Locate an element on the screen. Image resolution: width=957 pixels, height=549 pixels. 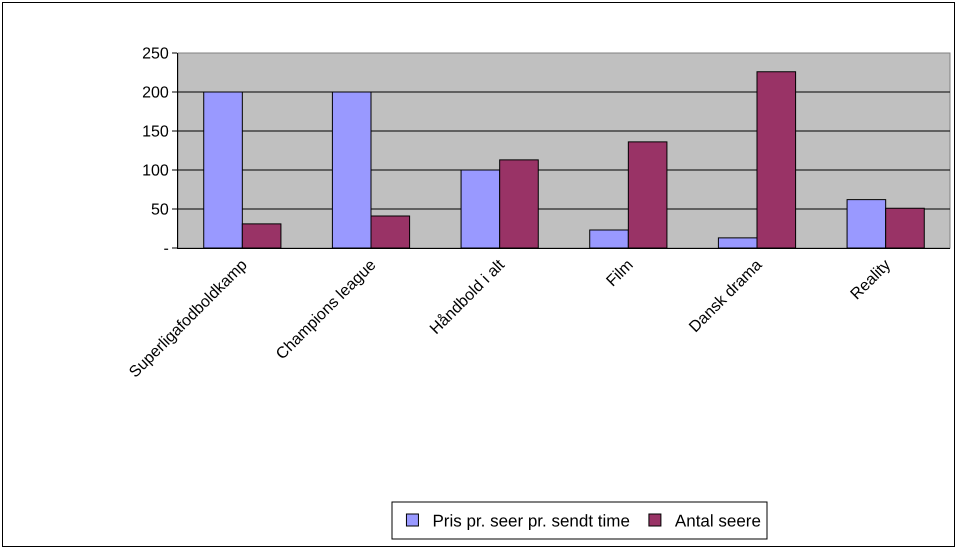
y-tick-label: 100 is located at coordinates (155, 171).